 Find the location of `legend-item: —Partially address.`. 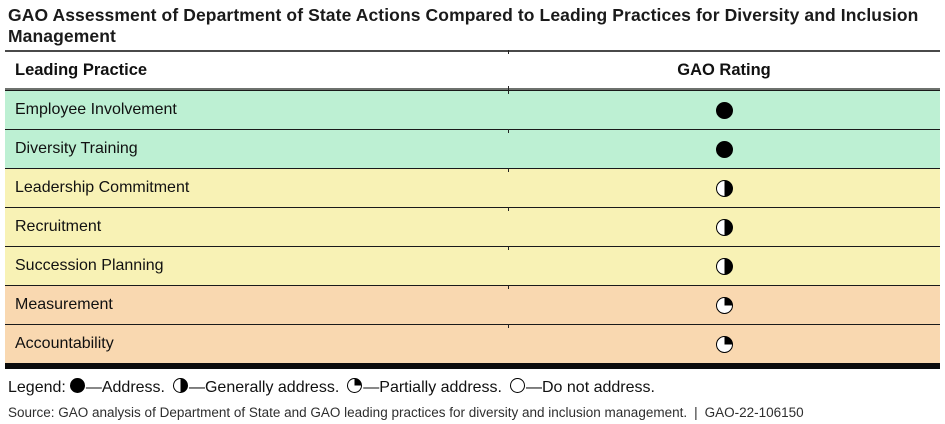

legend-item: —Partially address. is located at coordinates (424, 387).